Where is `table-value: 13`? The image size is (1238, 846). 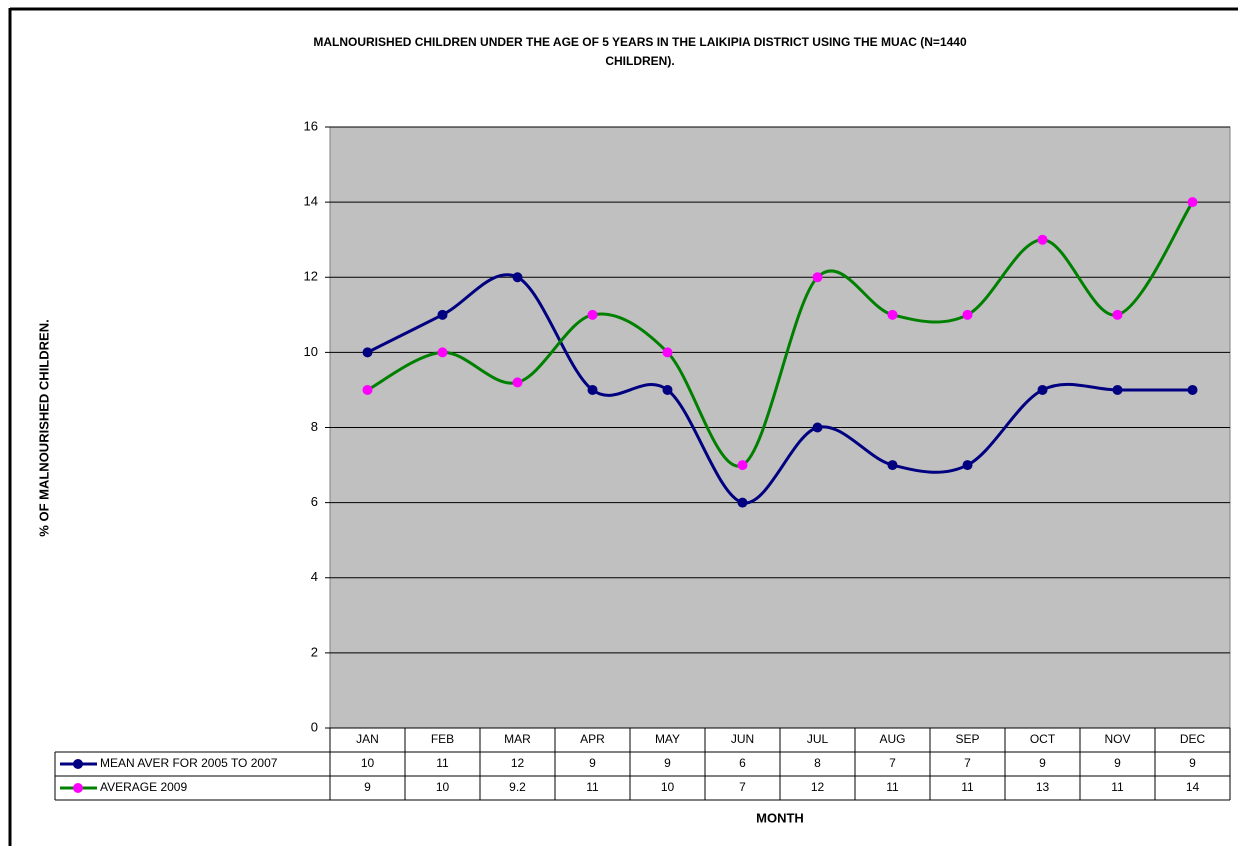 table-value: 13 is located at coordinates (1043, 787).